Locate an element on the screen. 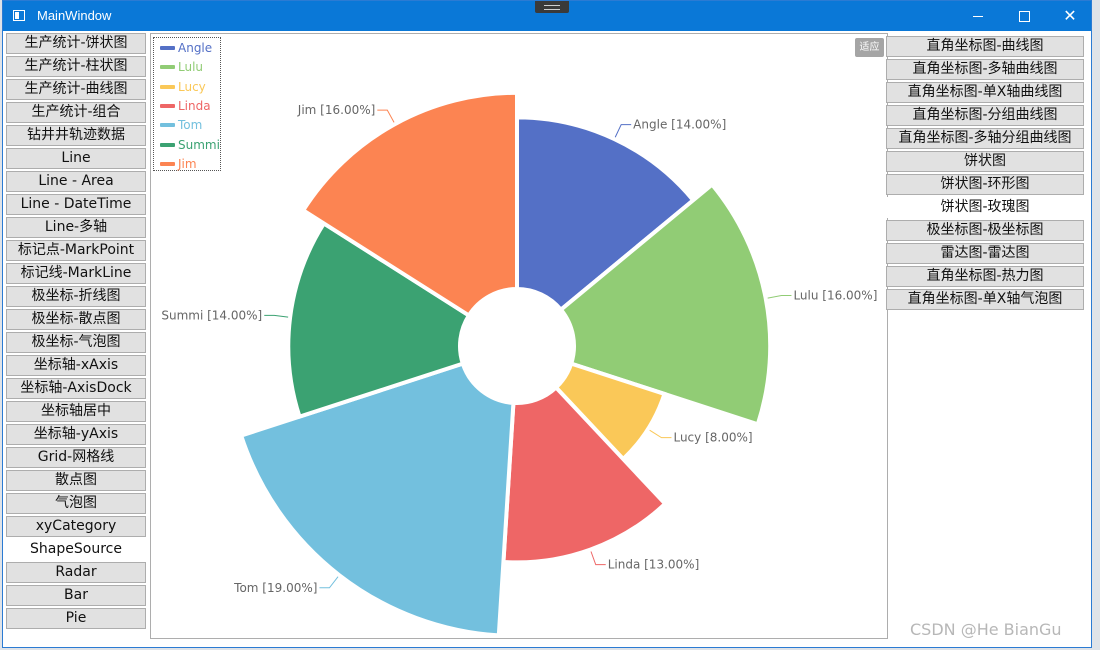 The image size is (1100, 650). left-nav-item: Radar is located at coordinates (76, 572).